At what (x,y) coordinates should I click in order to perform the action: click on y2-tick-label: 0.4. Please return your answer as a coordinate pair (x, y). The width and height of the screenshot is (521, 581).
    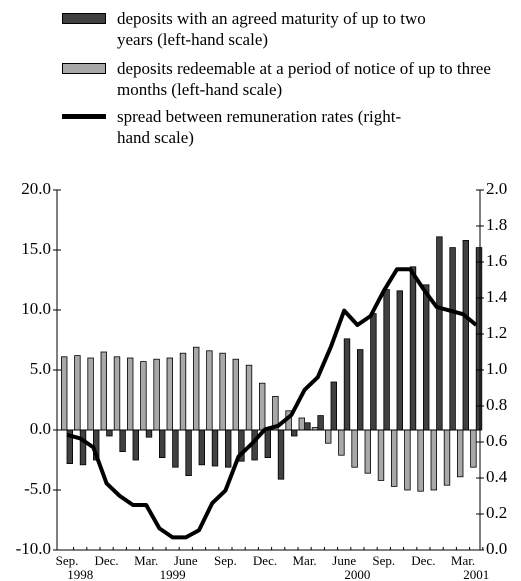
    Looking at the image, I should click on (497, 476).